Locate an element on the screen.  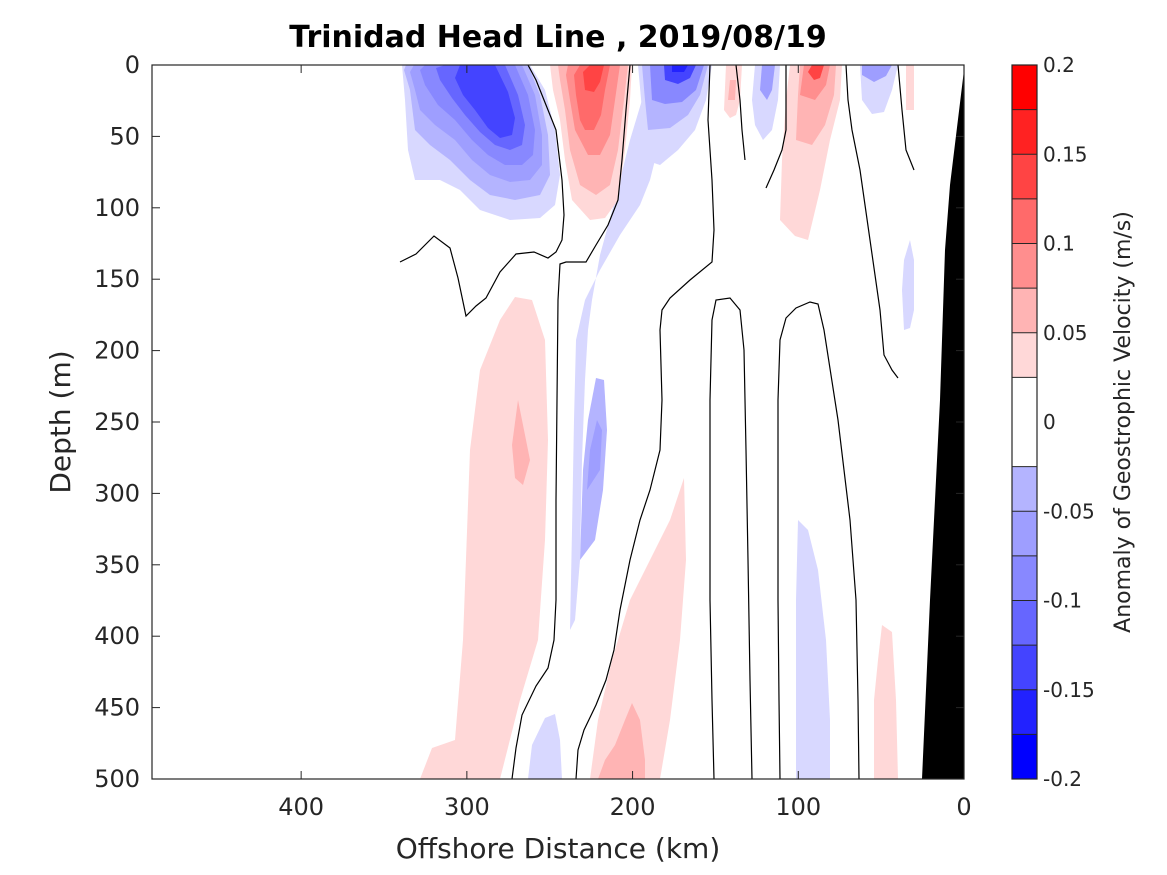
colorbar-tick-label: 0 is located at coordinates (1049, 422).